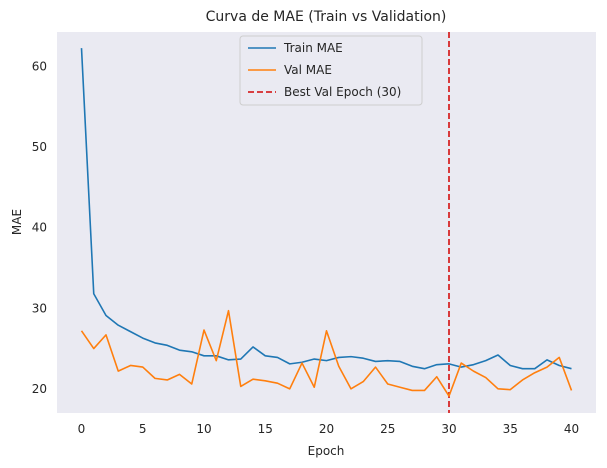  What do you see at coordinates (326, 17) in the screenshot?
I see `chart-title: Curva de MAE (Train vs Validation)` at bounding box center [326, 17].